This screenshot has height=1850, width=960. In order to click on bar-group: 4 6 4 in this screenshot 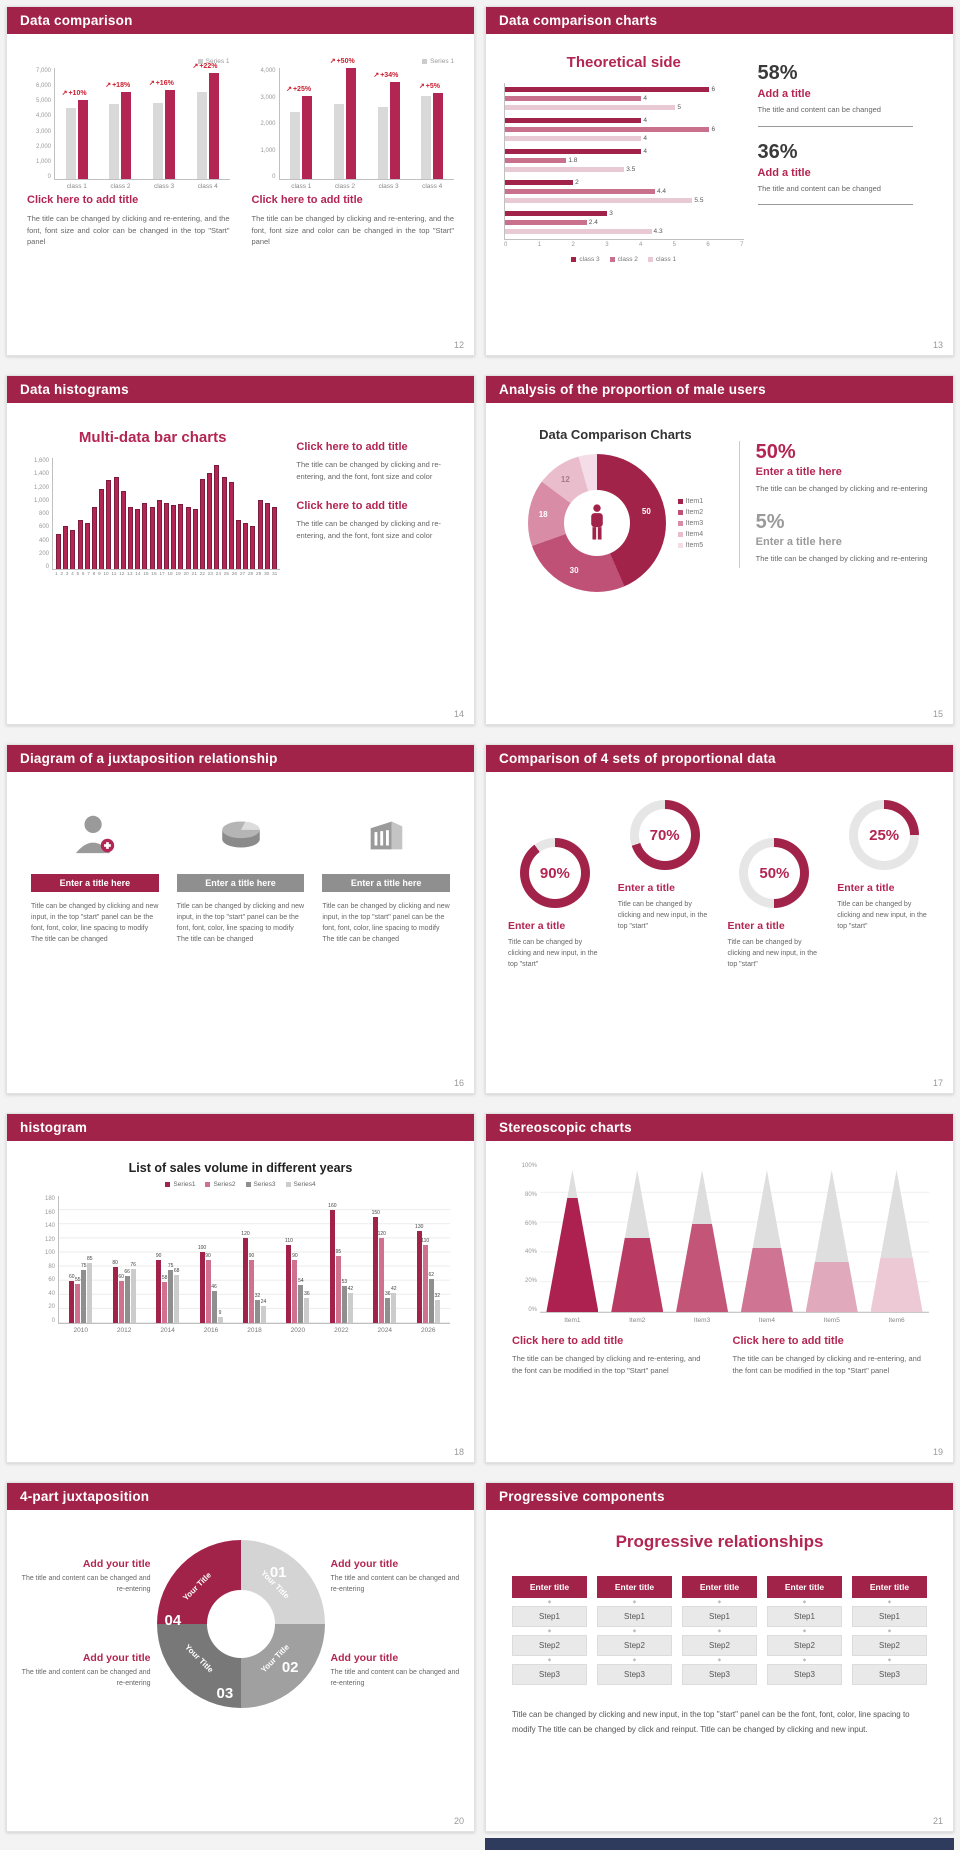, I will do `click(624, 129)`.